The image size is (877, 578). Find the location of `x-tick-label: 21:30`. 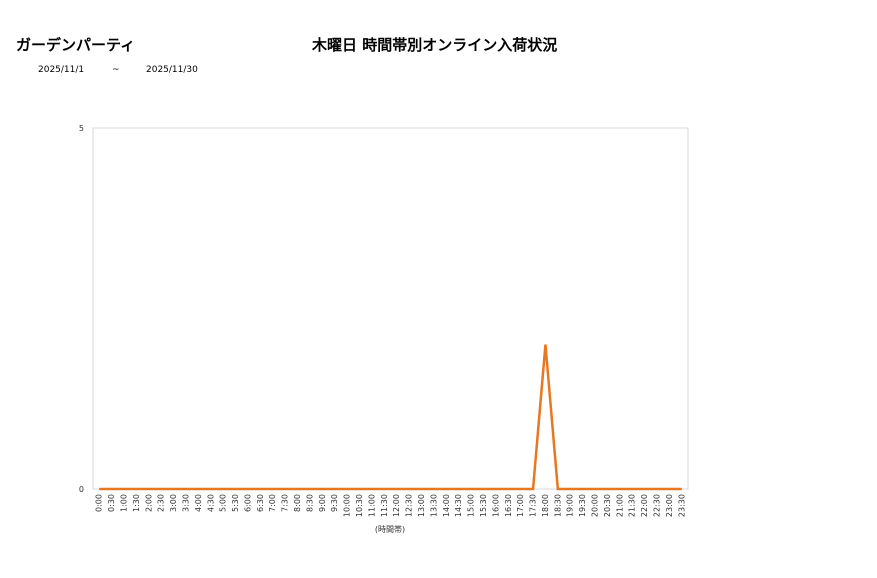

x-tick-label: 21:30 is located at coordinates (632, 505).